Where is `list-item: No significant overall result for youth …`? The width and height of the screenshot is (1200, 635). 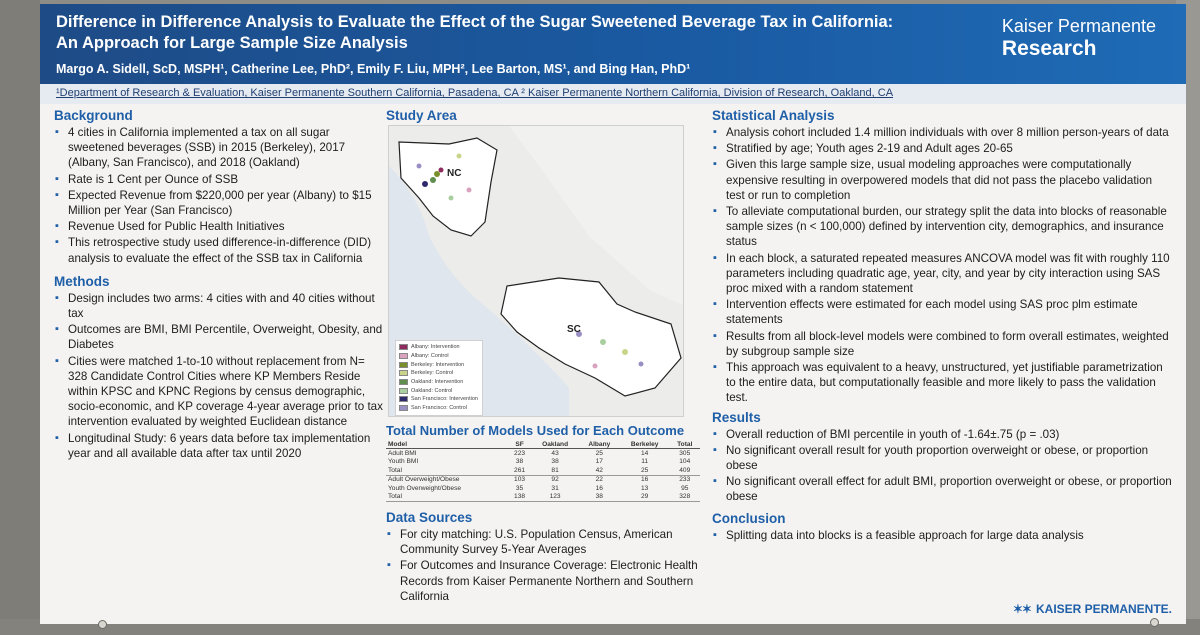 list-item: No significant overall result for youth … is located at coordinates (942, 458).